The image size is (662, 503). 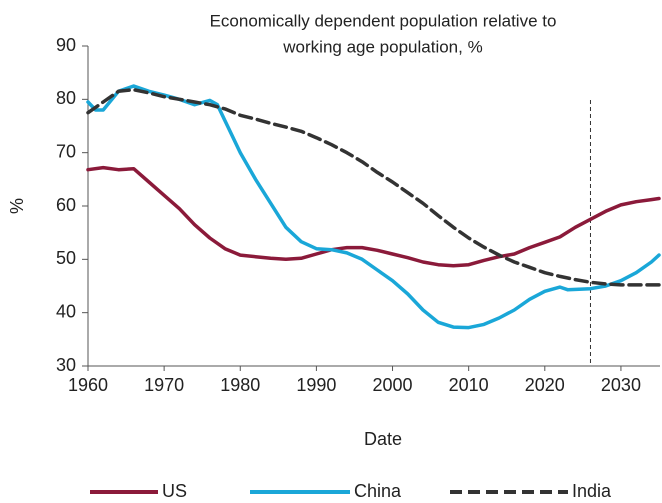 What do you see at coordinates (316, 385) in the screenshot?
I see `x-tick-label: 1990` at bounding box center [316, 385].